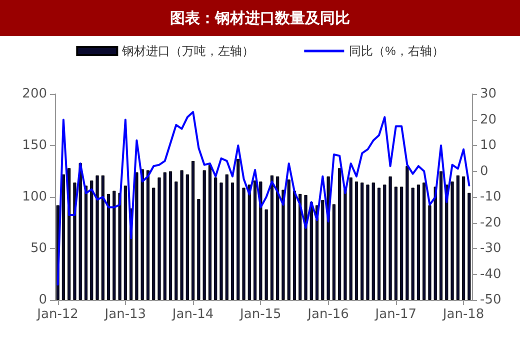 The height and width of the screenshot is (338, 520). What do you see at coordinates (491, 274) in the screenshot?
I see `y2-tick-label: -40` at bounding box center [491, 274].